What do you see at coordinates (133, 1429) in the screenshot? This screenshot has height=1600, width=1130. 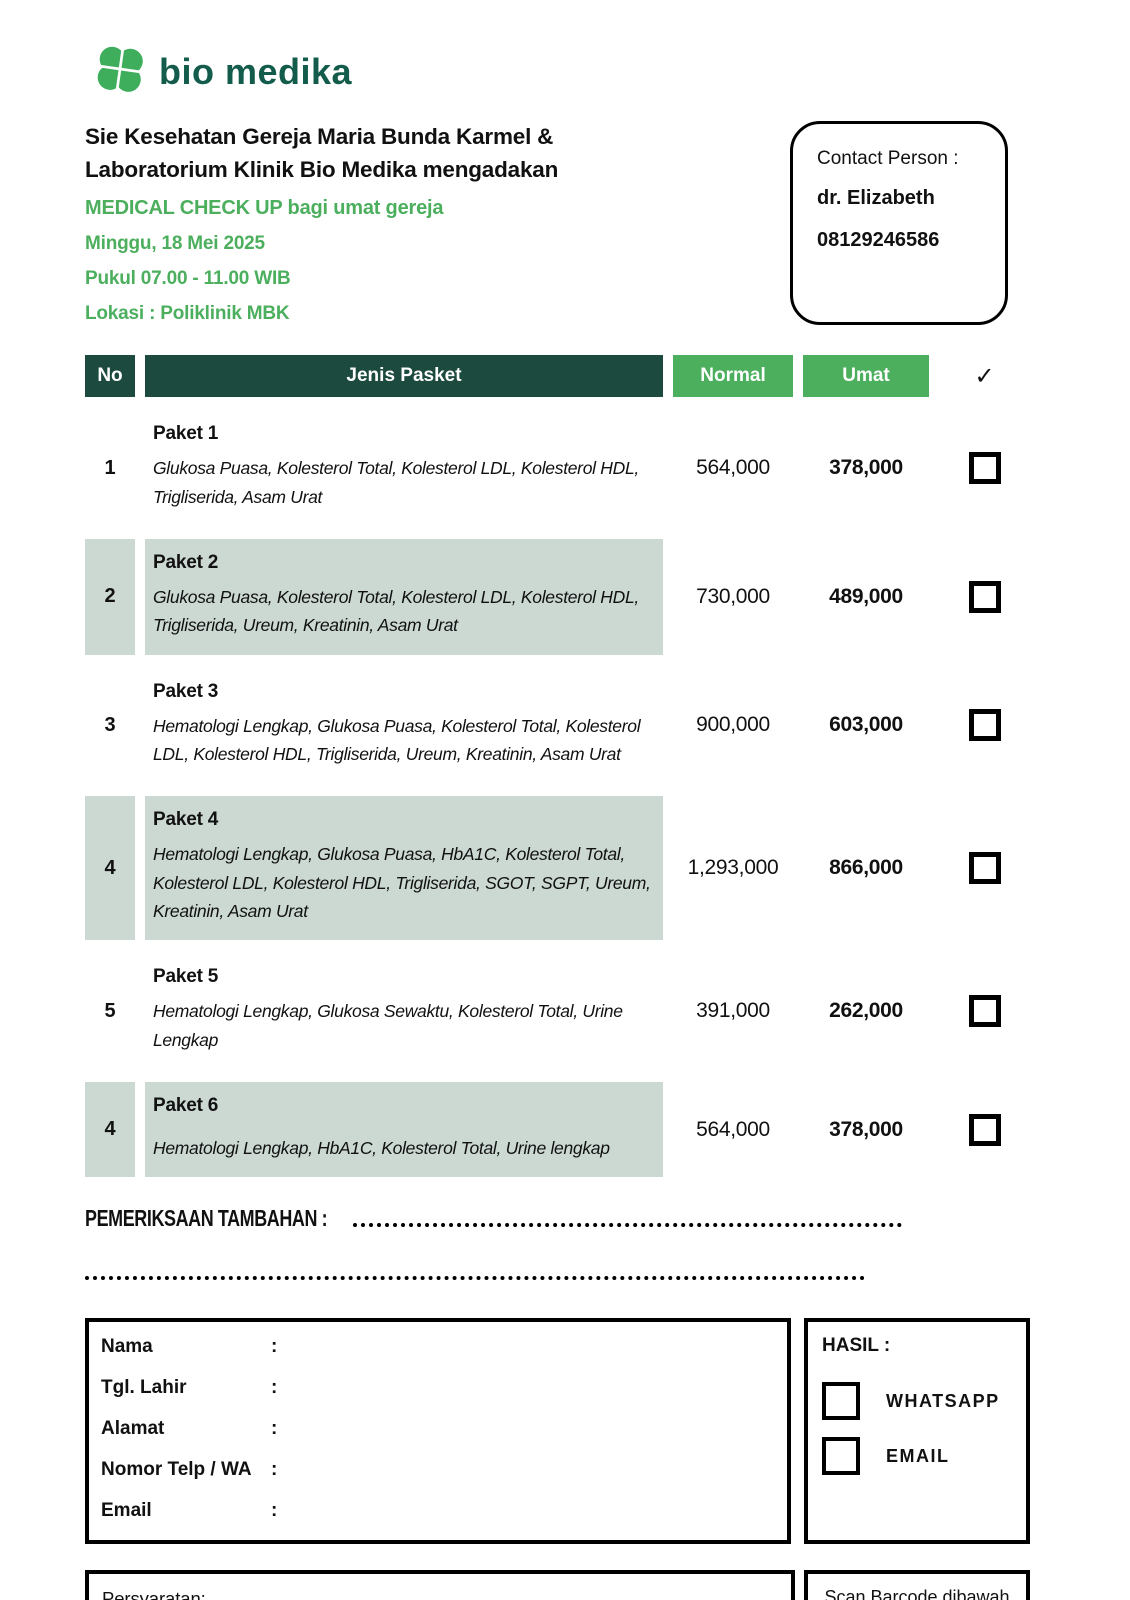 I see `field-label: Alamat` at bounding box center [133, 1429].